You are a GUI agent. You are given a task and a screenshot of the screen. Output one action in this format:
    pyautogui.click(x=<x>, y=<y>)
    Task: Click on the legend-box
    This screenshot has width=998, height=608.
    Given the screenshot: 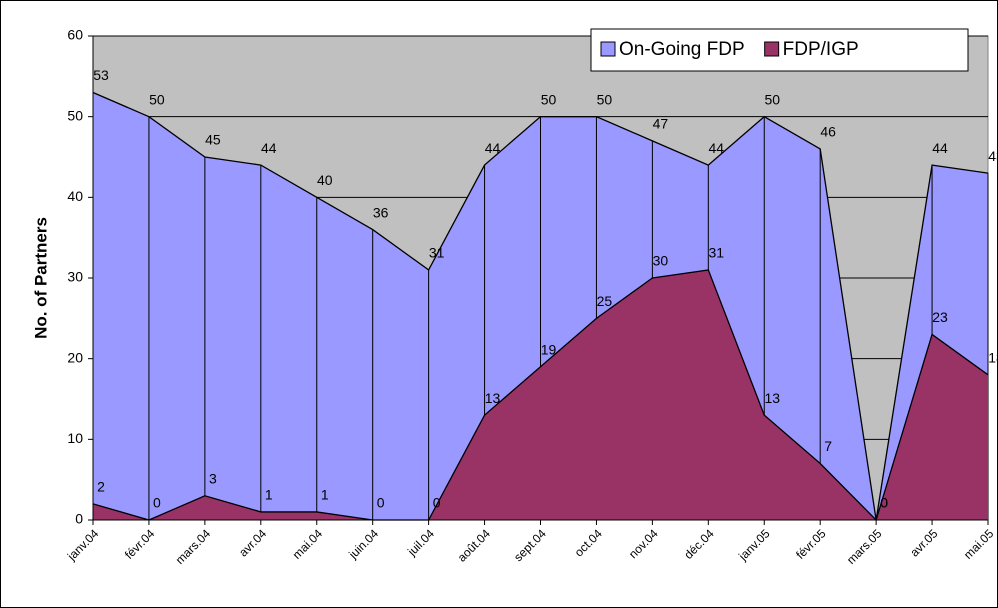 What is the action you would take?
    pyautogui.click(x=779, y=50)
    